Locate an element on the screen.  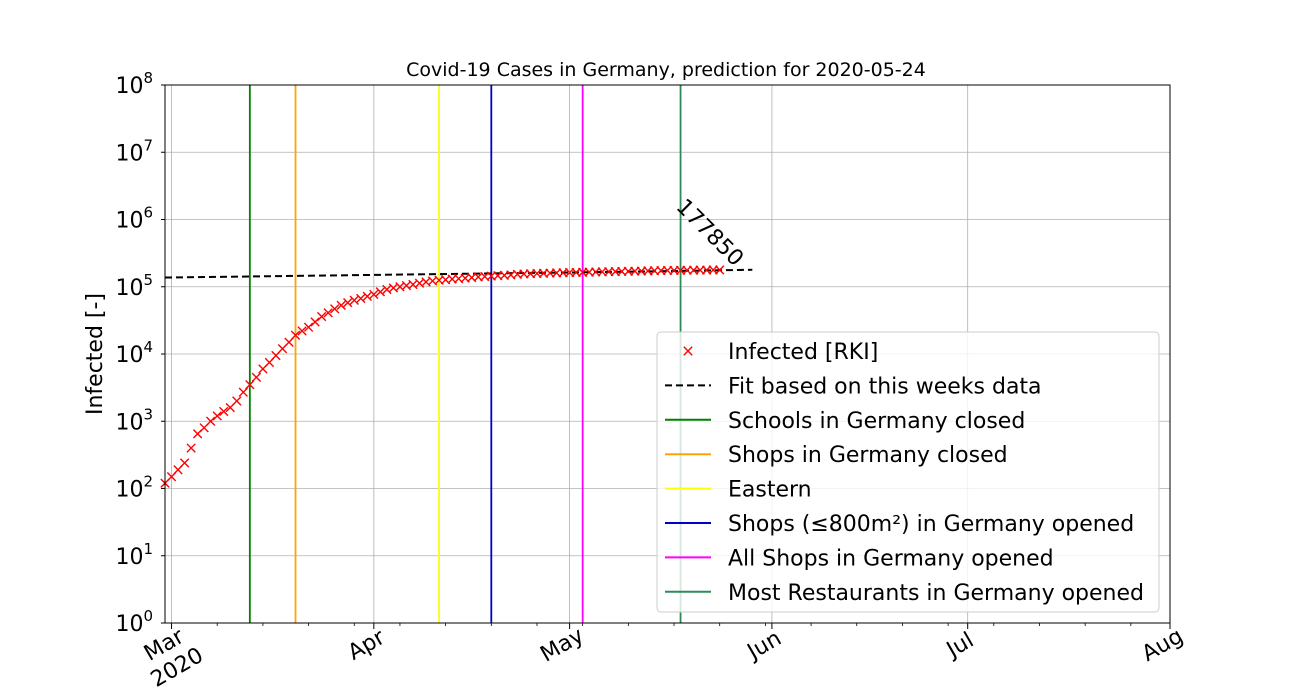
y-tick-label: 10³ is located at coordinates (134, 420).